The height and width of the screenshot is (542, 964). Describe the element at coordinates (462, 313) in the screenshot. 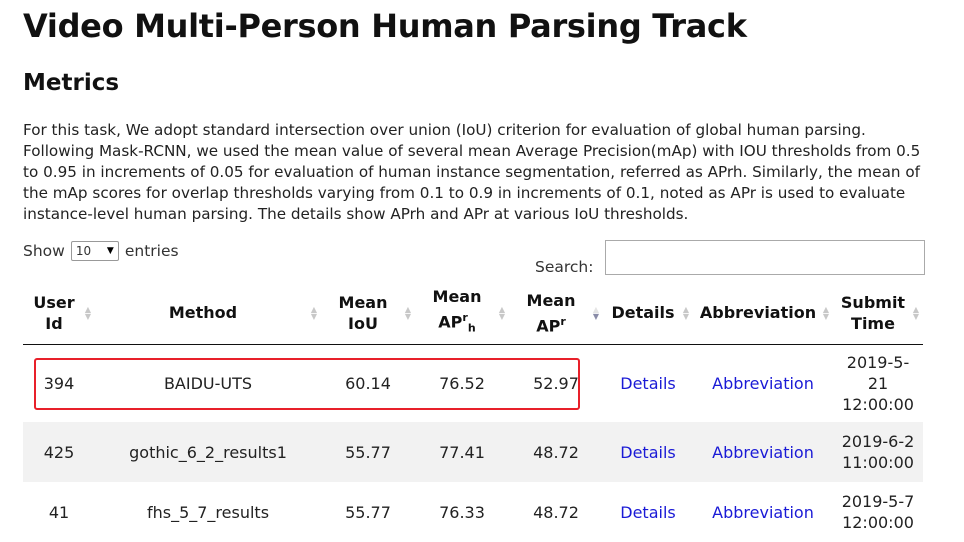

I see `column-header-mean-aprh: Mean APrh ▲ ▼` at that location.